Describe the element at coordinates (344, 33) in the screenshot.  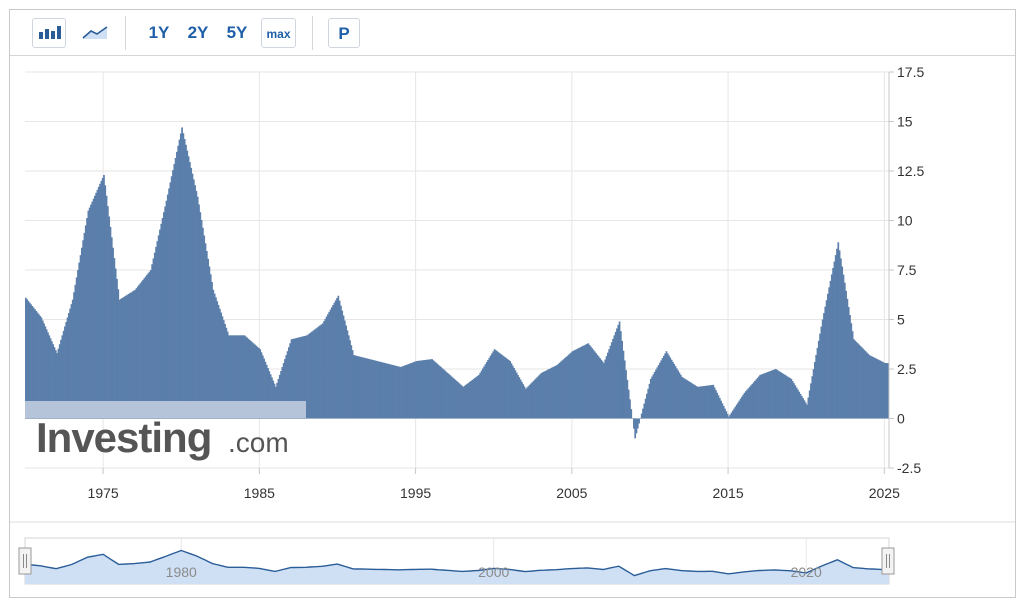
I see `p-button: P` at that location.